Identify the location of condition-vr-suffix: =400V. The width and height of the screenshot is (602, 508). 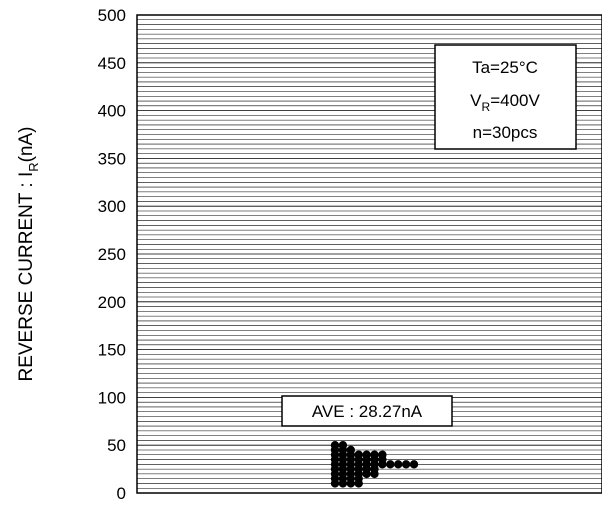
(515, 100).